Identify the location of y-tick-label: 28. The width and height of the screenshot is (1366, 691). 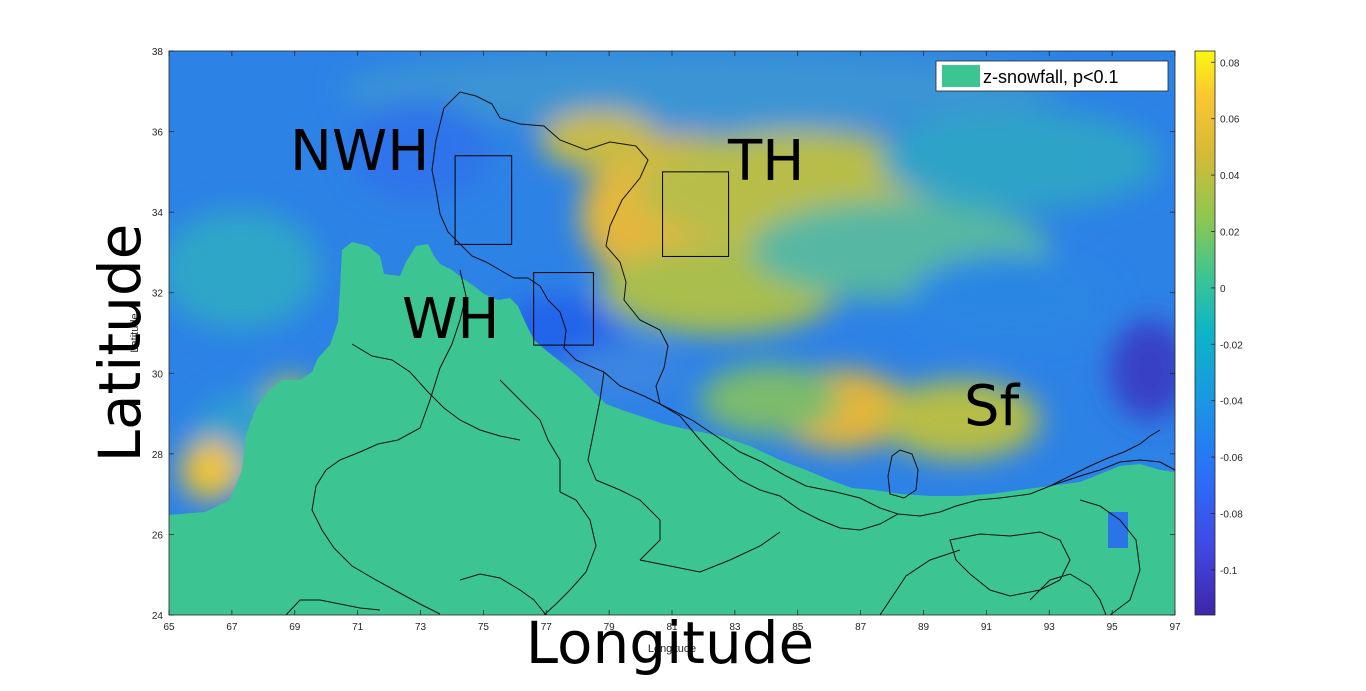
(158, 455).